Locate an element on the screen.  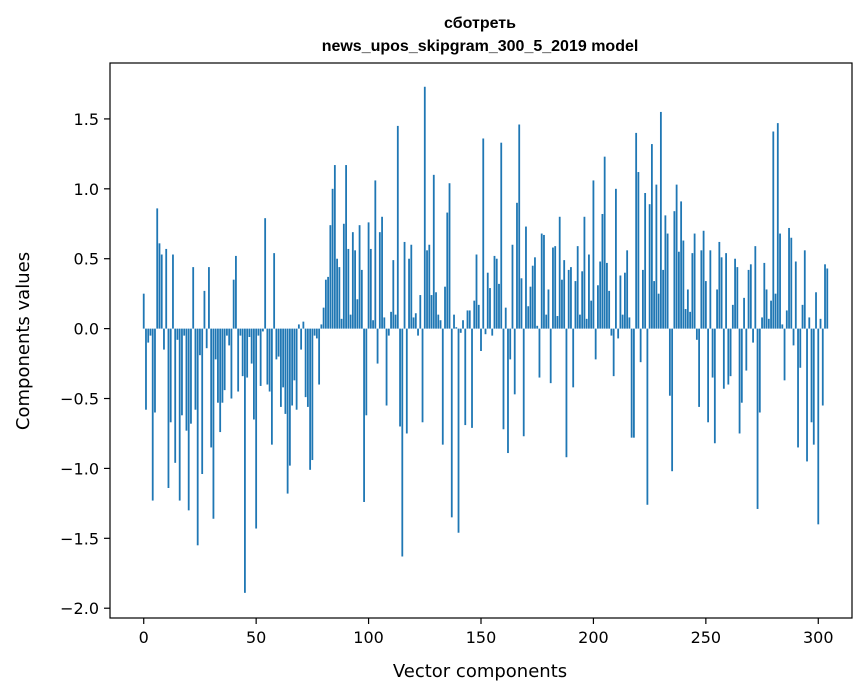
x-tick-label: 300 is located at coordinates (818, 637).